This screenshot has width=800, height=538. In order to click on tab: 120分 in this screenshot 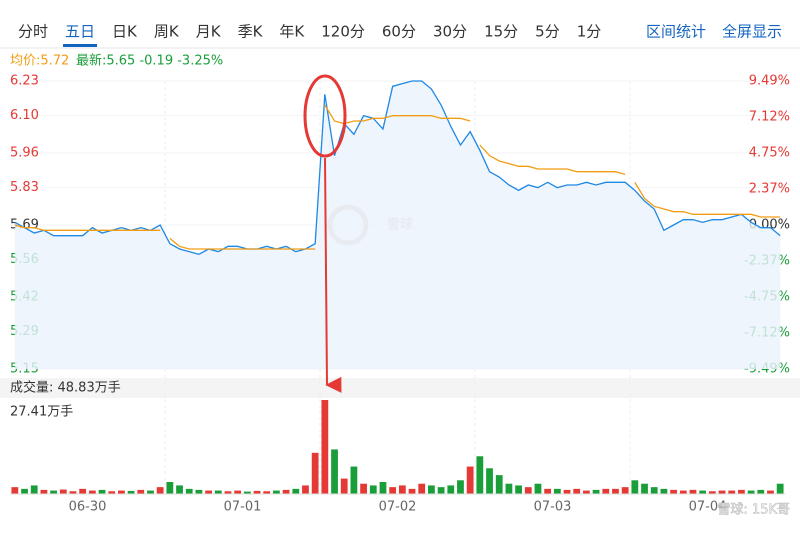, I will do `click(343, 32)`.